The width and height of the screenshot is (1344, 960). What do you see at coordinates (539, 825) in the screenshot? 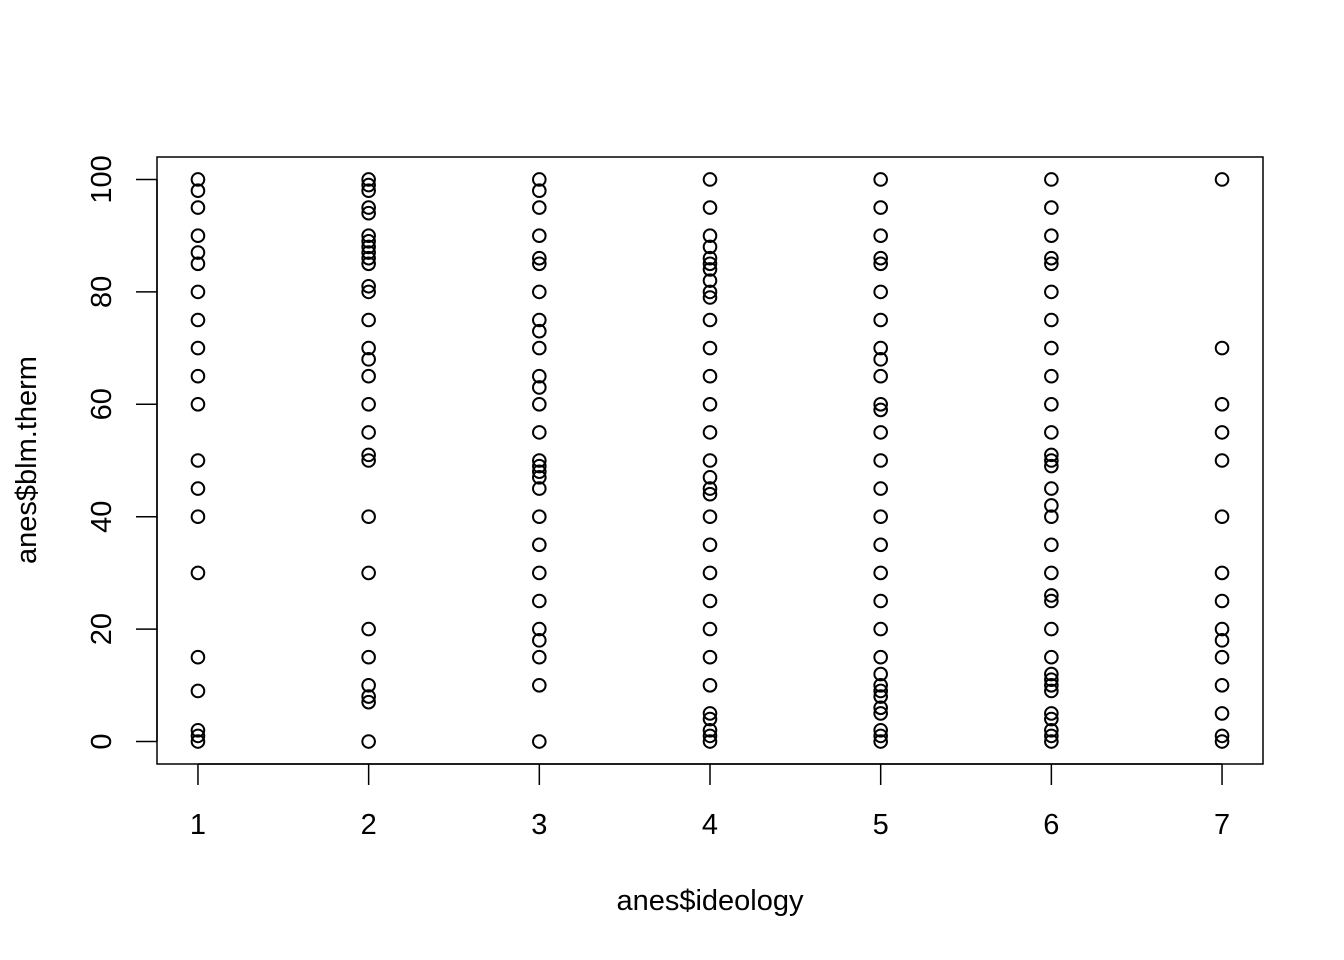
I see `x-tick-label: 3` at bounding box center [539, 825].